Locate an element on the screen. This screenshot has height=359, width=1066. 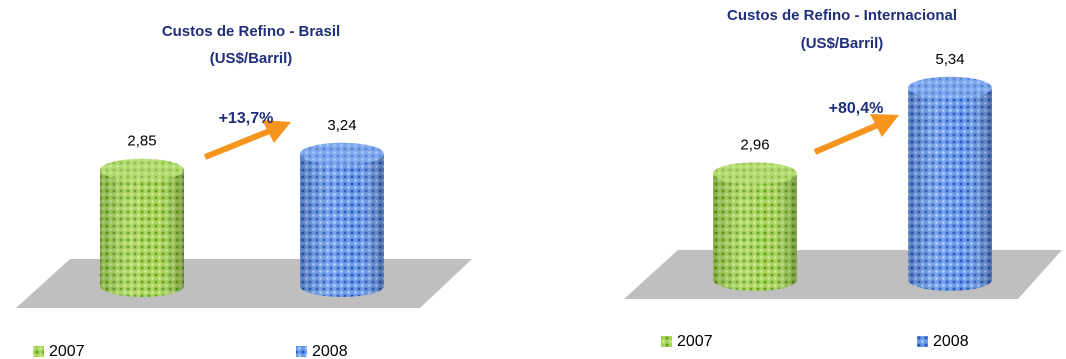
bar-2008: 5,34 is located at coordinates (950, 171).